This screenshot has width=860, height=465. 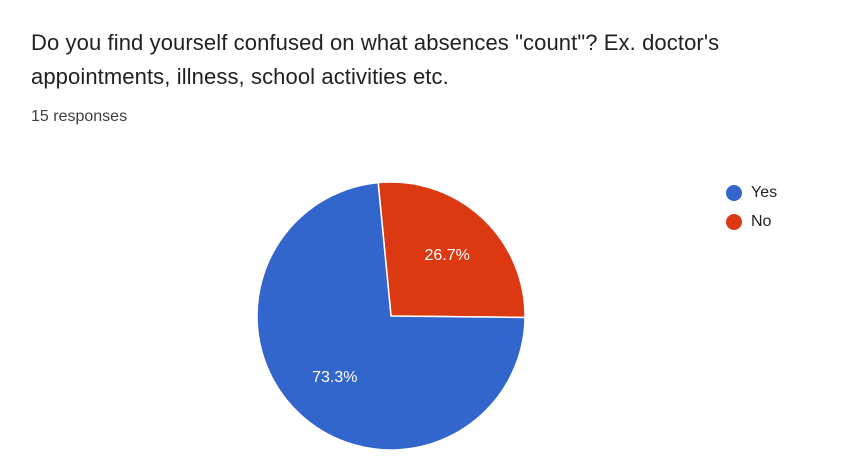 I want to click on legend-item-yes: Yes, so click(x=751, y=192).